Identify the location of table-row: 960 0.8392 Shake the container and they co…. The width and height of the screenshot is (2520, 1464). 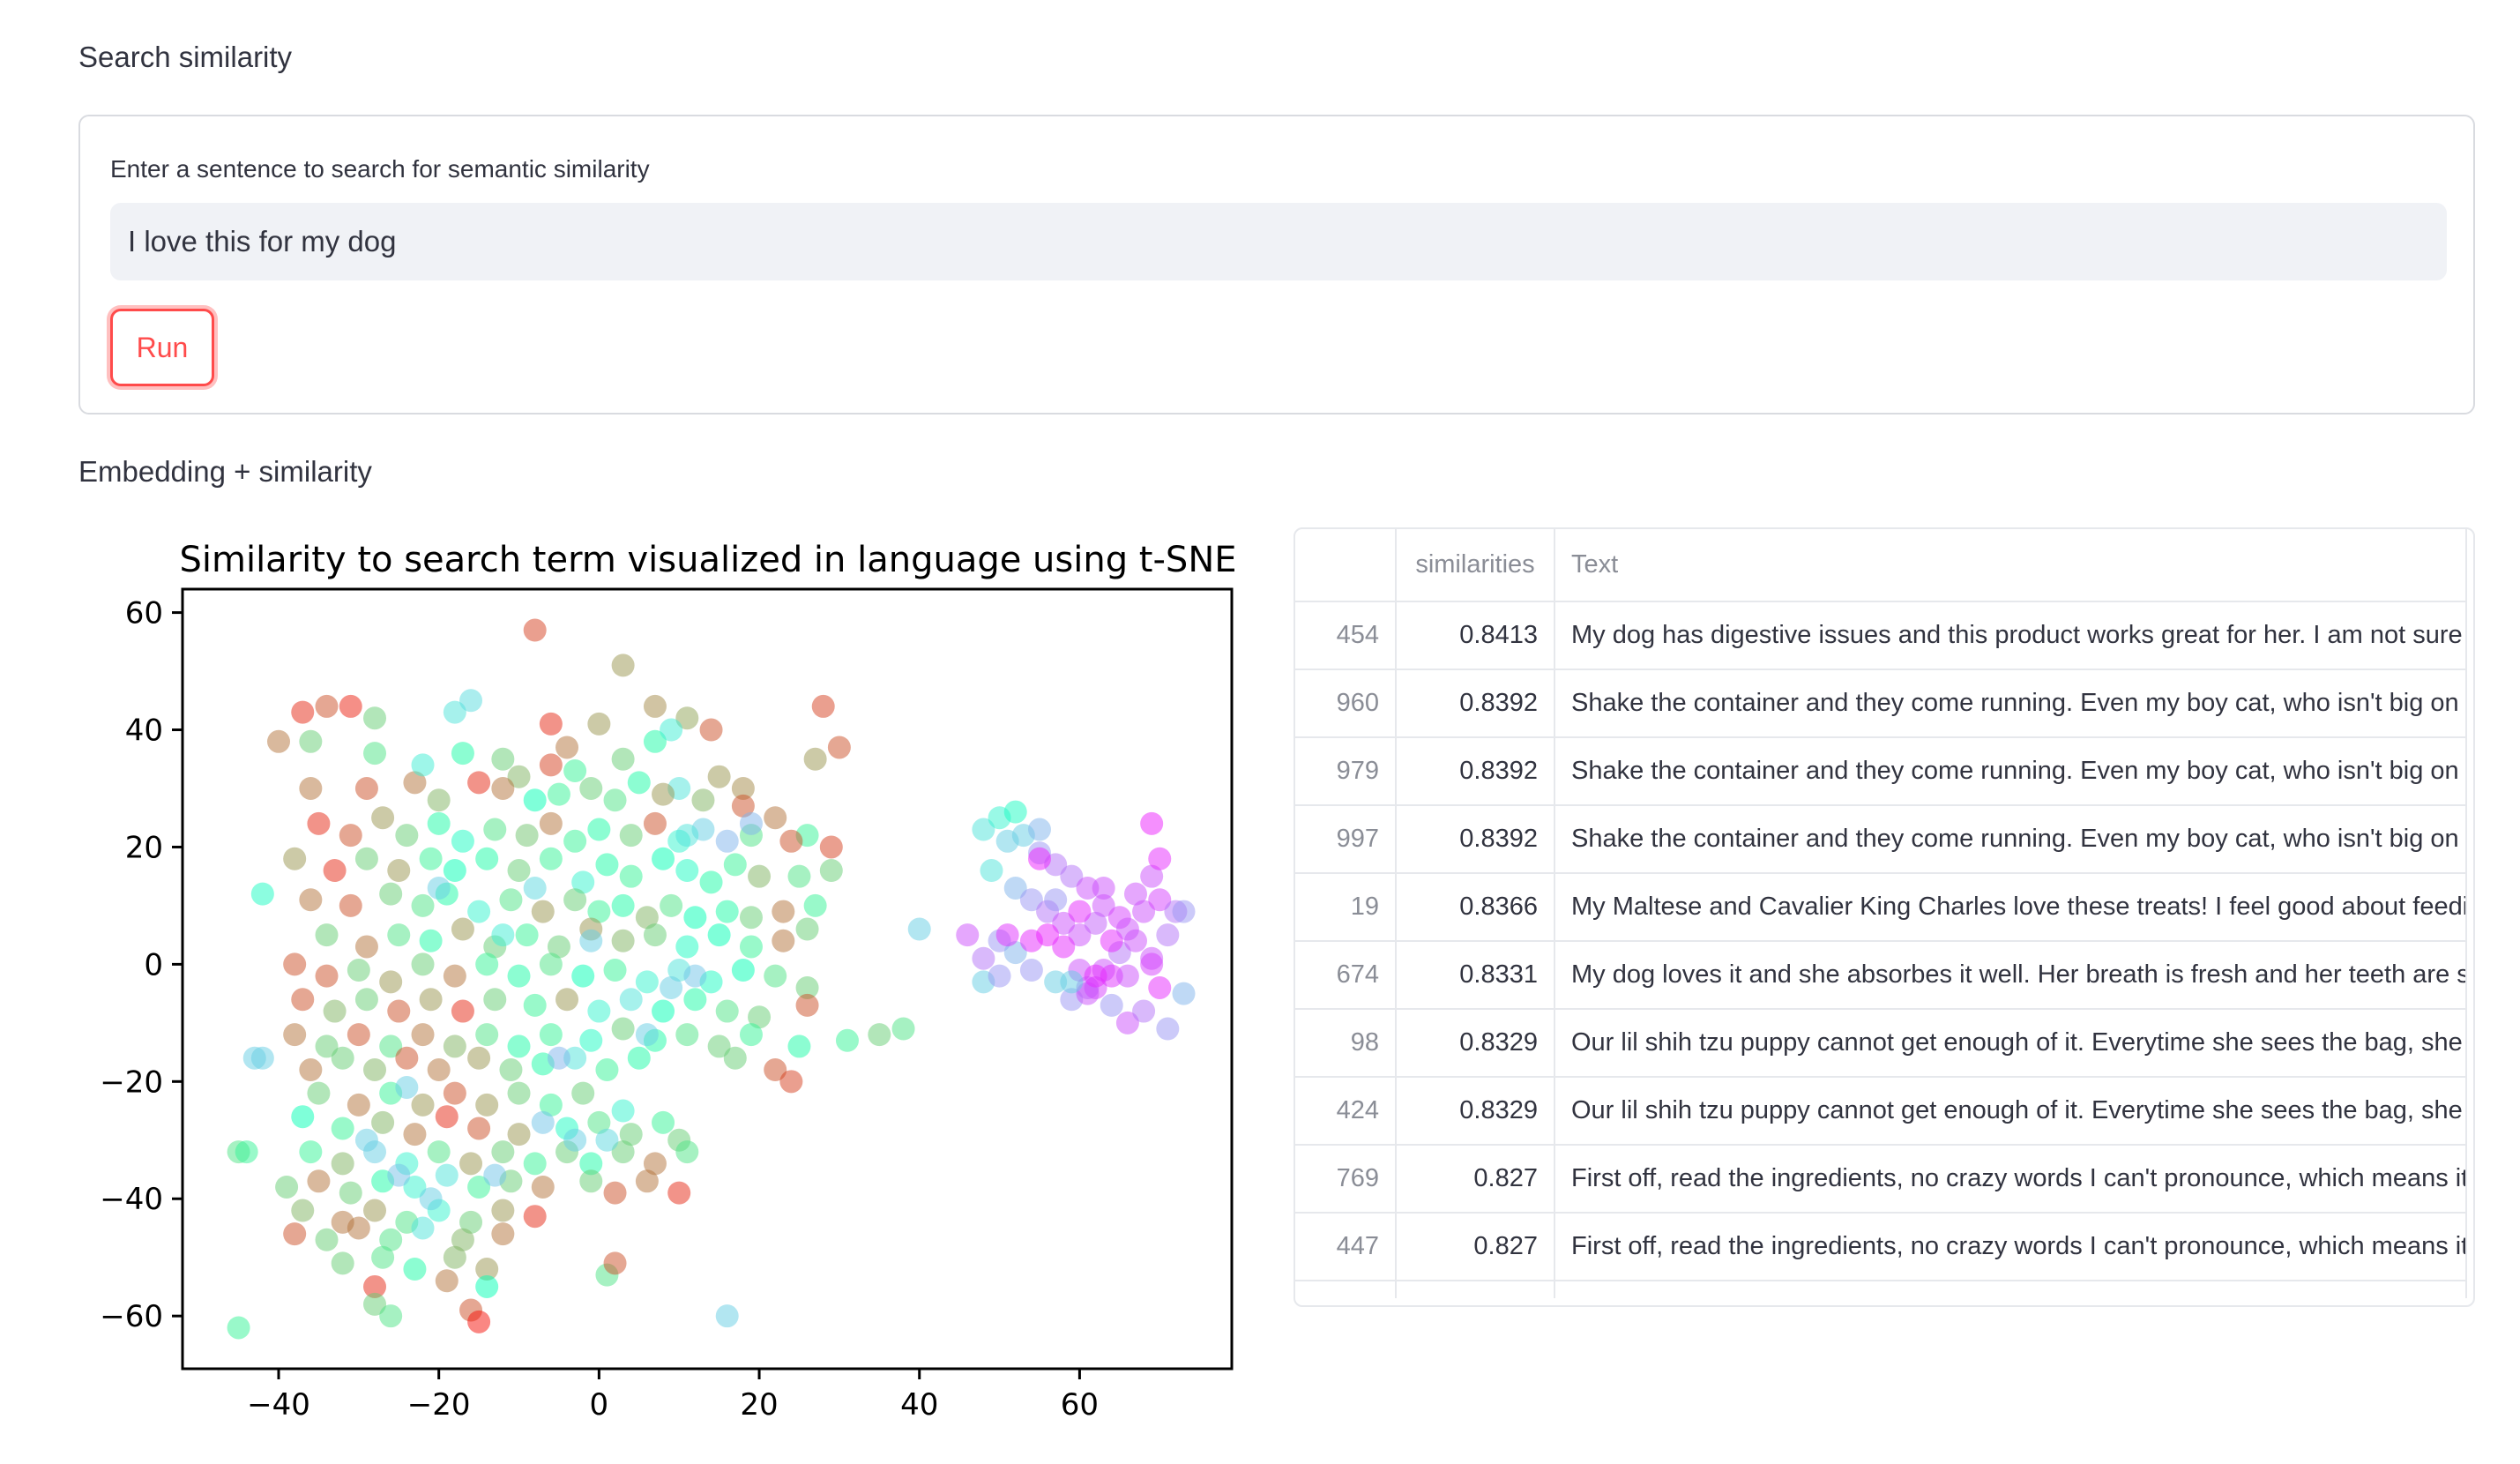
(1881, 703).